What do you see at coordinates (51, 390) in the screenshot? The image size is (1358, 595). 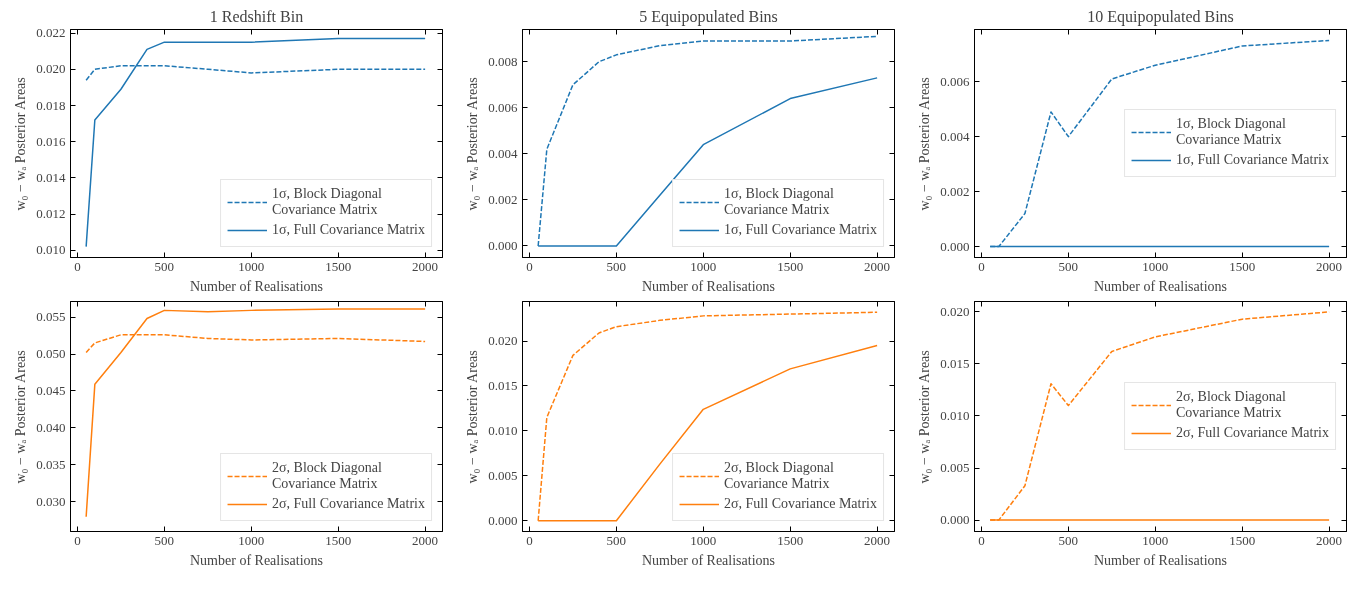 I see `y-tick-label: 0.045` at bounding box center [51, 390].